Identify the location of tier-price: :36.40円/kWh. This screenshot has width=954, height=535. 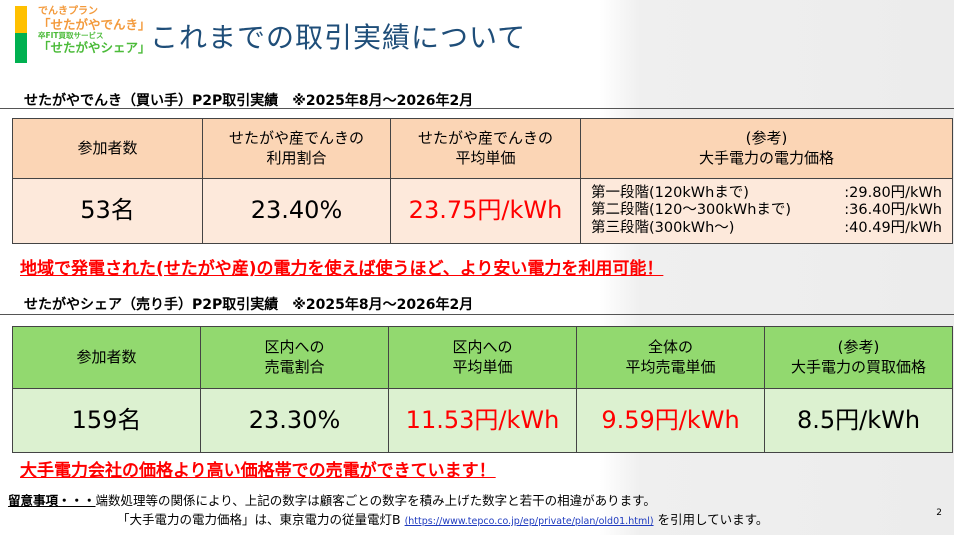
(893, 210).